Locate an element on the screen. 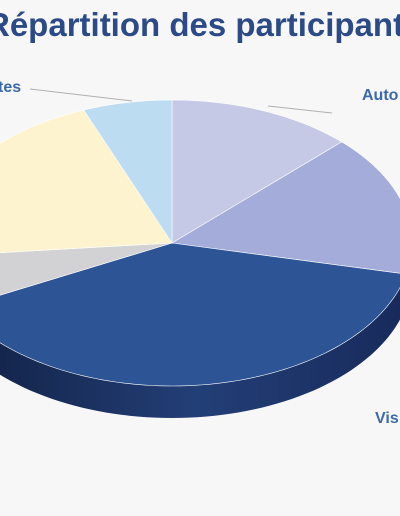 The height and width of the screenshot is (516, 400). chart-title: Répartition des participants is located at coordinates (200, 24).